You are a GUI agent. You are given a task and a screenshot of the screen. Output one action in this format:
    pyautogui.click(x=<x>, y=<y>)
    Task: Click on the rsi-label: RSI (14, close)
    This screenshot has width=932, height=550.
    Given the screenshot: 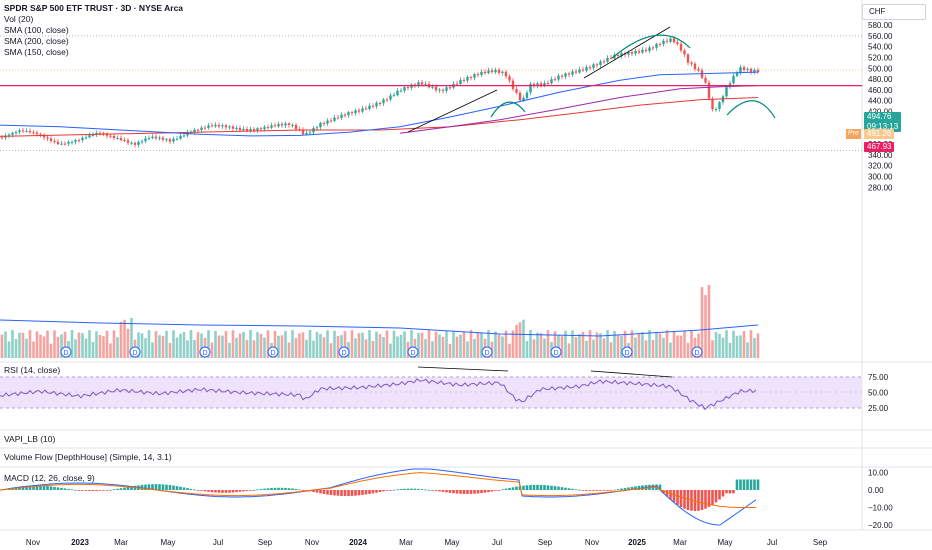 What is the action you would take?
    pyautogui.click(x=32, y=370)
    